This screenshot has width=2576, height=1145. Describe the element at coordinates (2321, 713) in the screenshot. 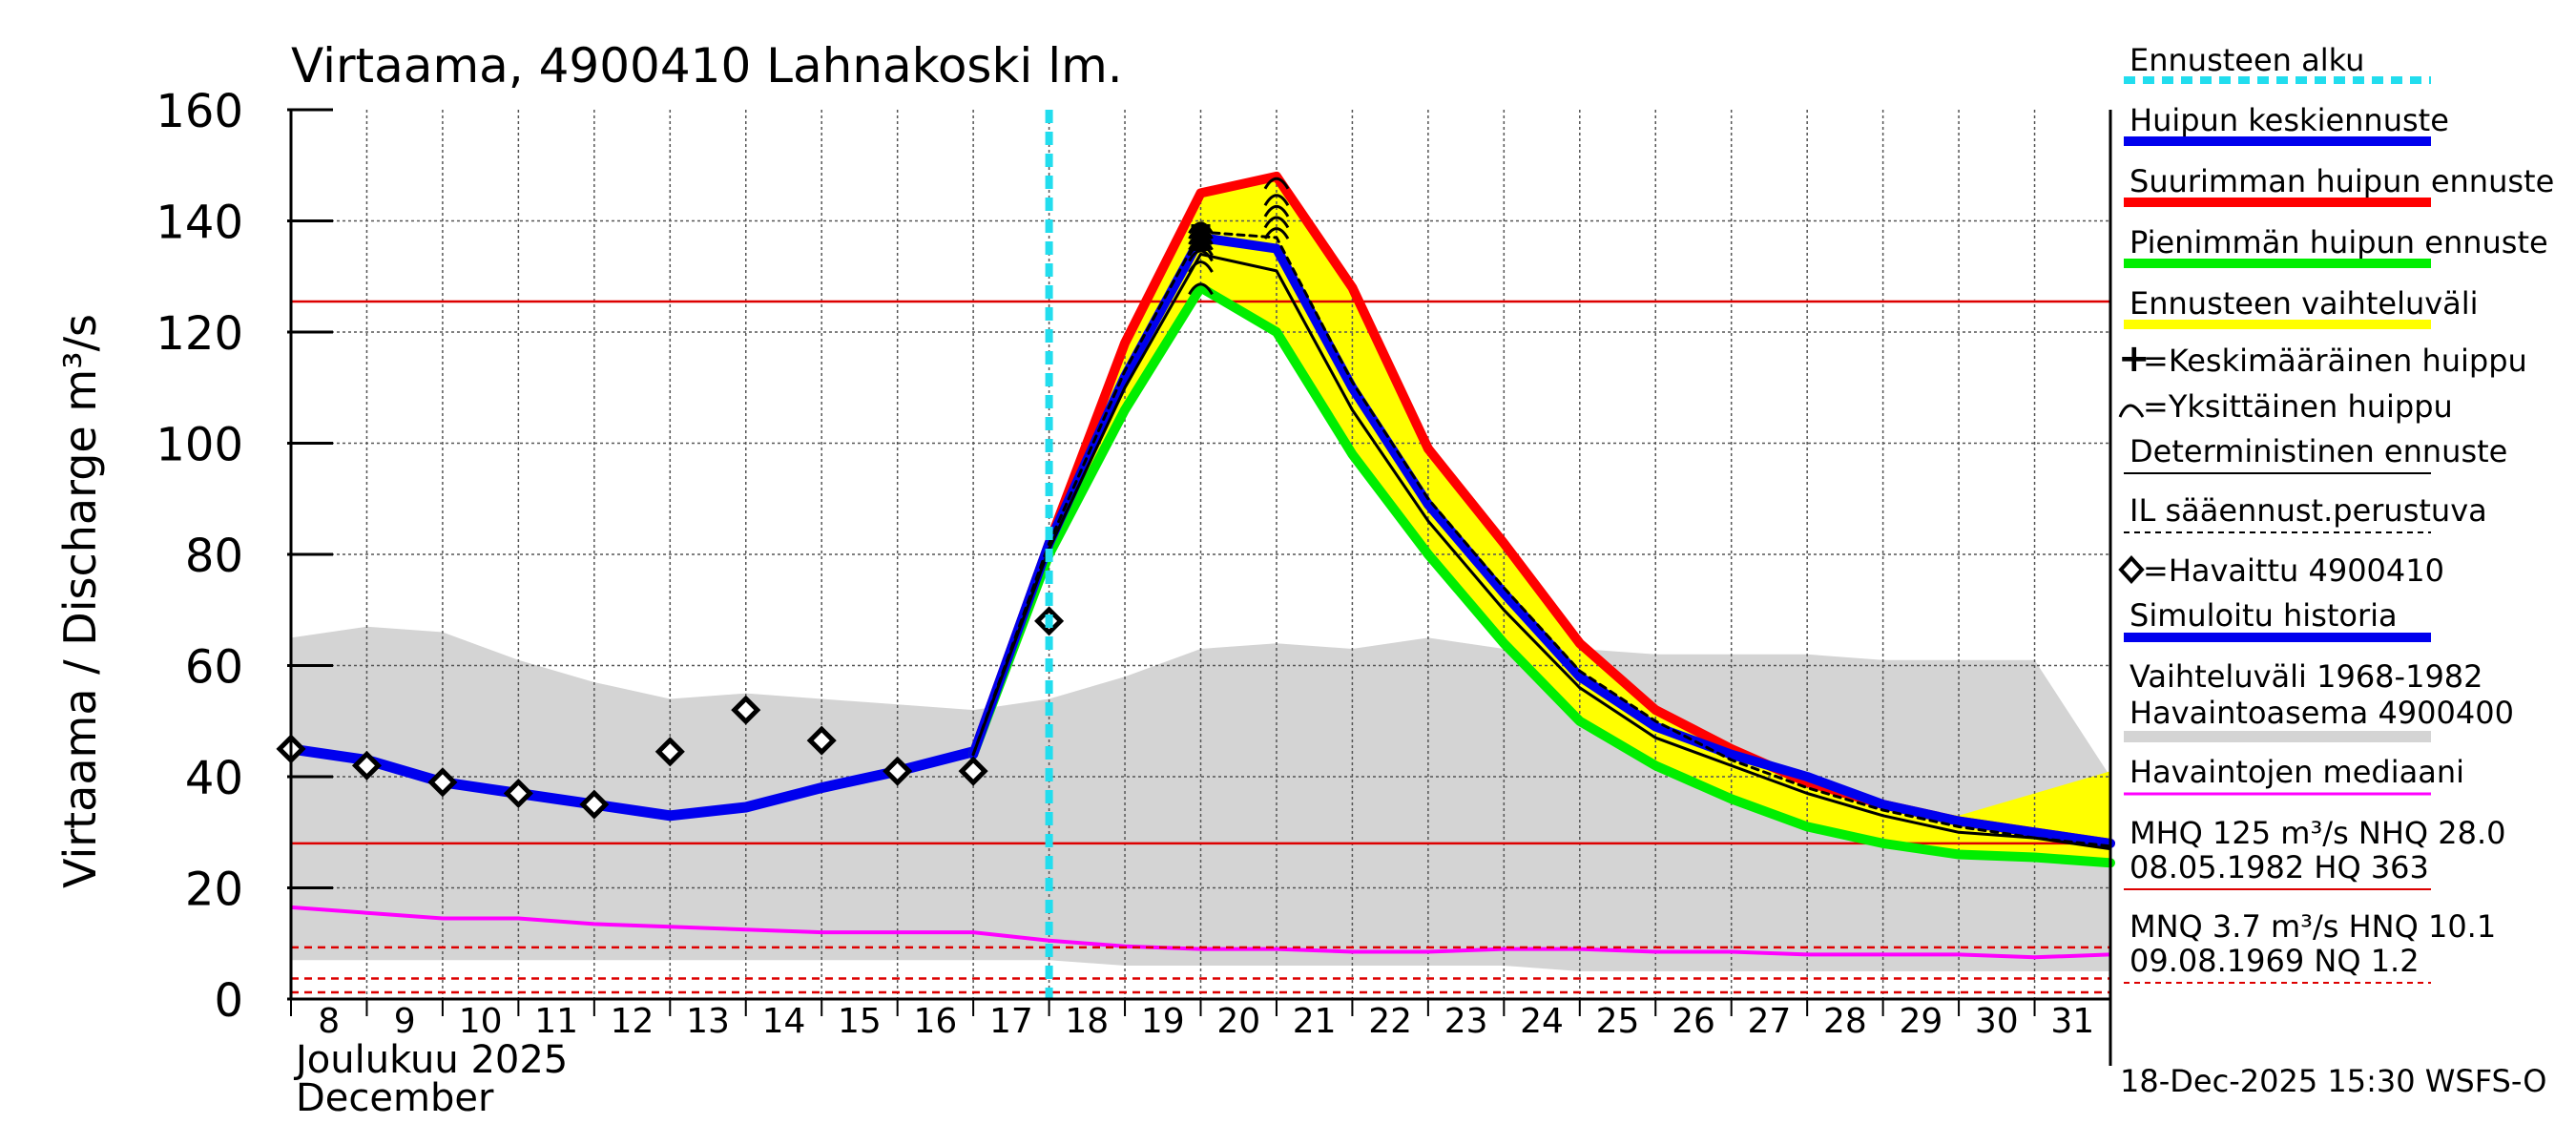

I see `legend-hist-range-2: Havaintoasema 4900400` at that location.